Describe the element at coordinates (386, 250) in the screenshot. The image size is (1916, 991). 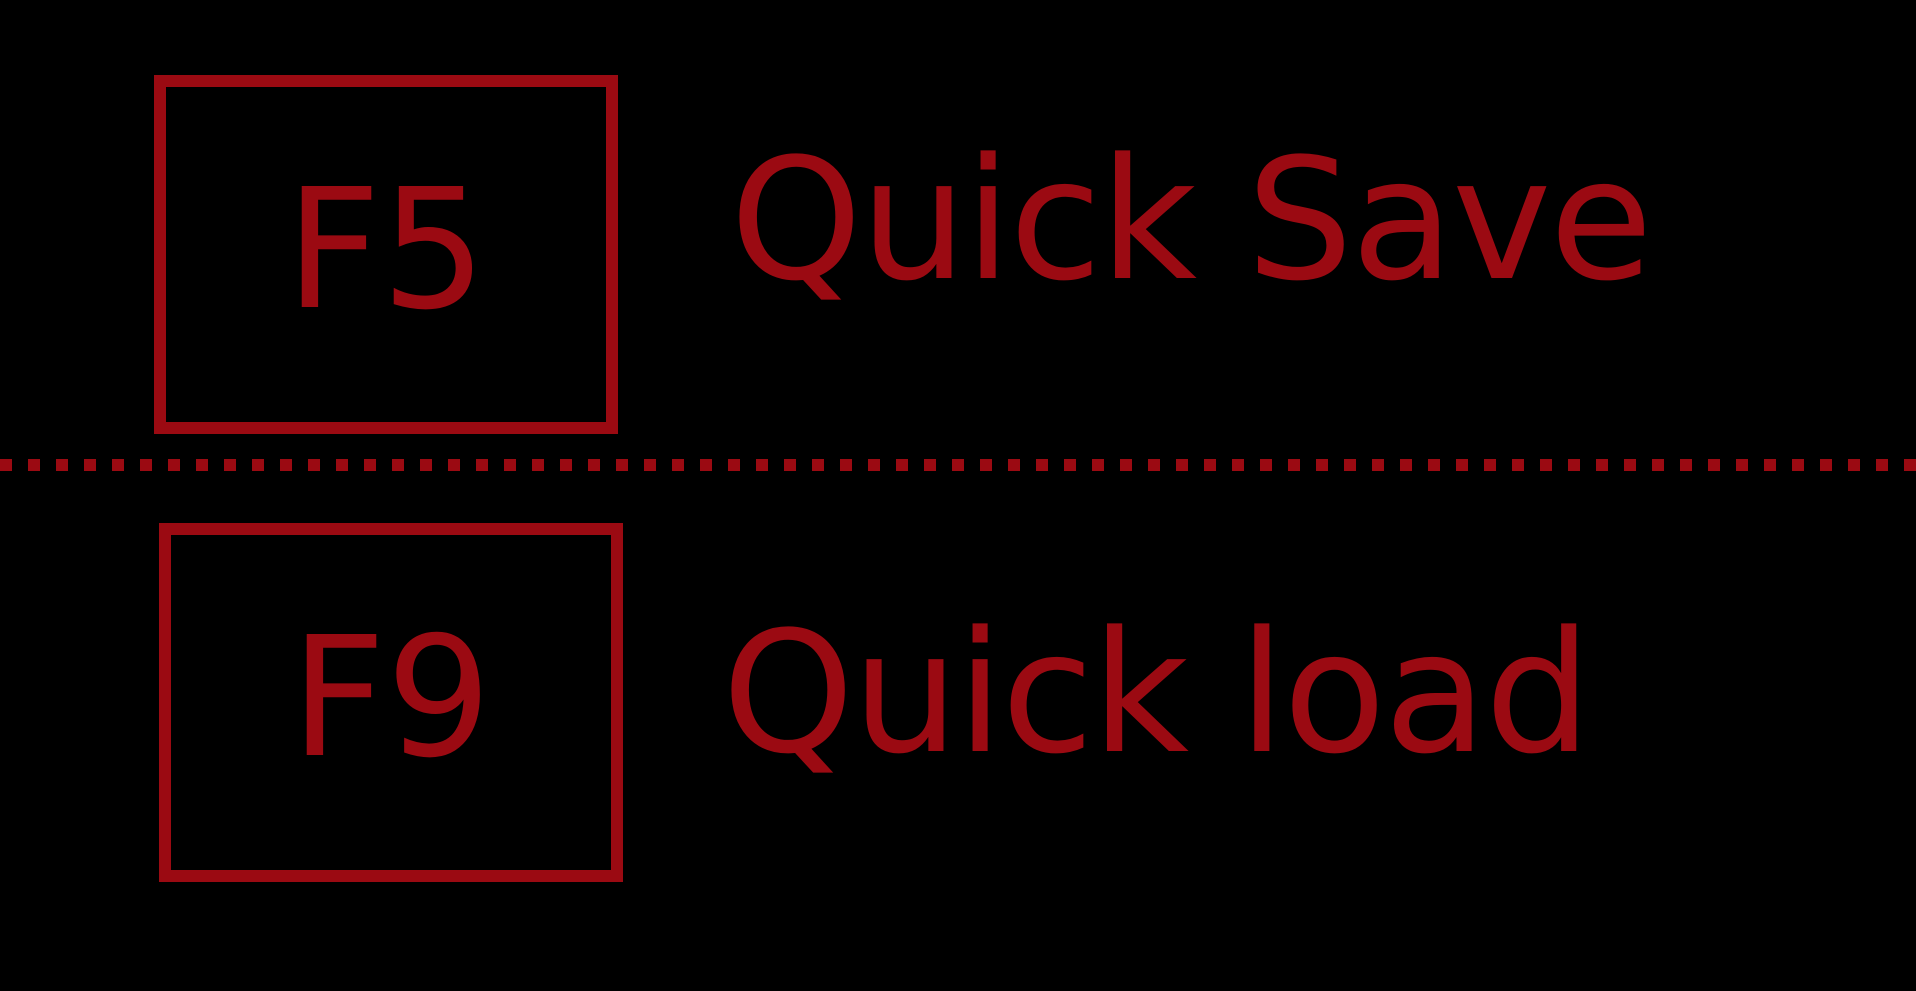
I see `f5-key-label: F5` at that location.